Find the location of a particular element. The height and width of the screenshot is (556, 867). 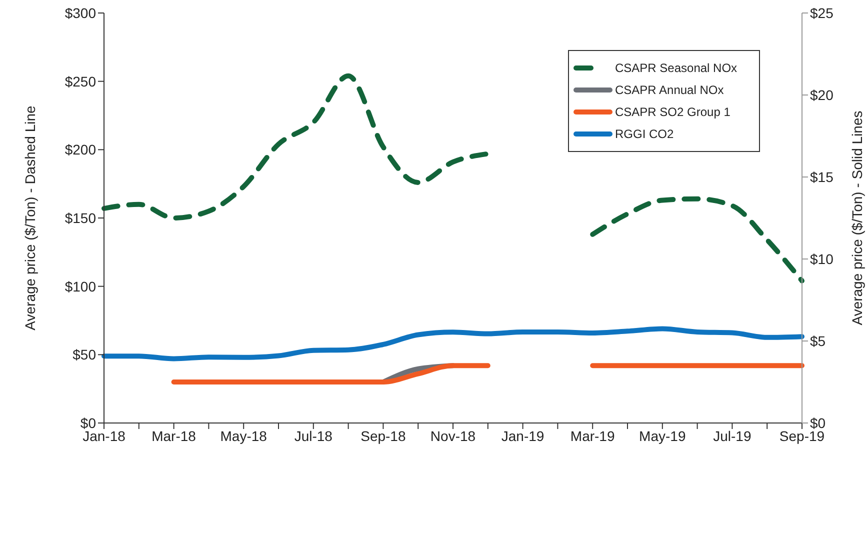

y-axis-title: Average price ($/Ton) - Dashed Line is located at coordinates (30, 217).